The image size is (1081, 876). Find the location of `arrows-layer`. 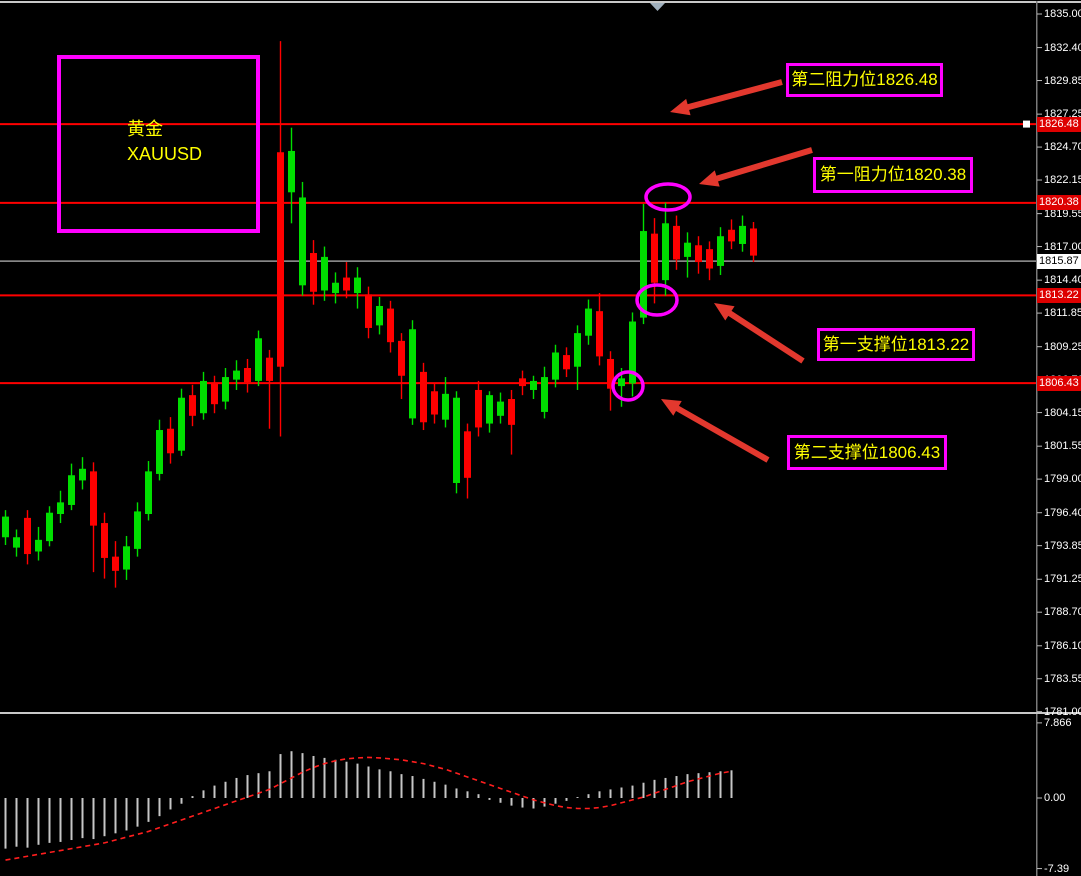

arrows-layer is located at coordinates (737, 271).